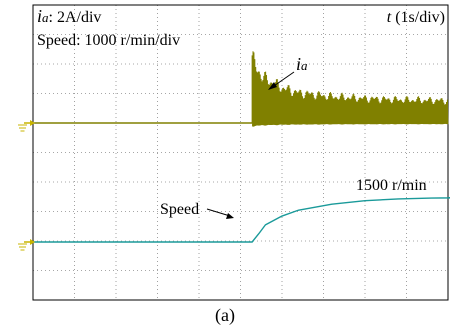 This screenshot has height=333, width=450. What do you see at coordinates (26, 185) in the screenshot?
I see `ground-markers` at bounding box center [26, 185].